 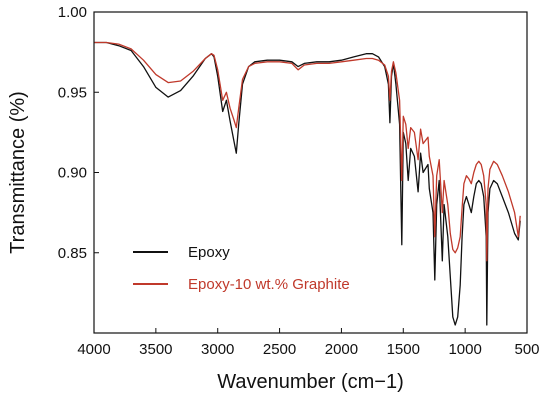 What do you see at coordinates (341, 349) in the screenshot?
I see `x-tick-label: 2000` at bounding box center [341, 349].